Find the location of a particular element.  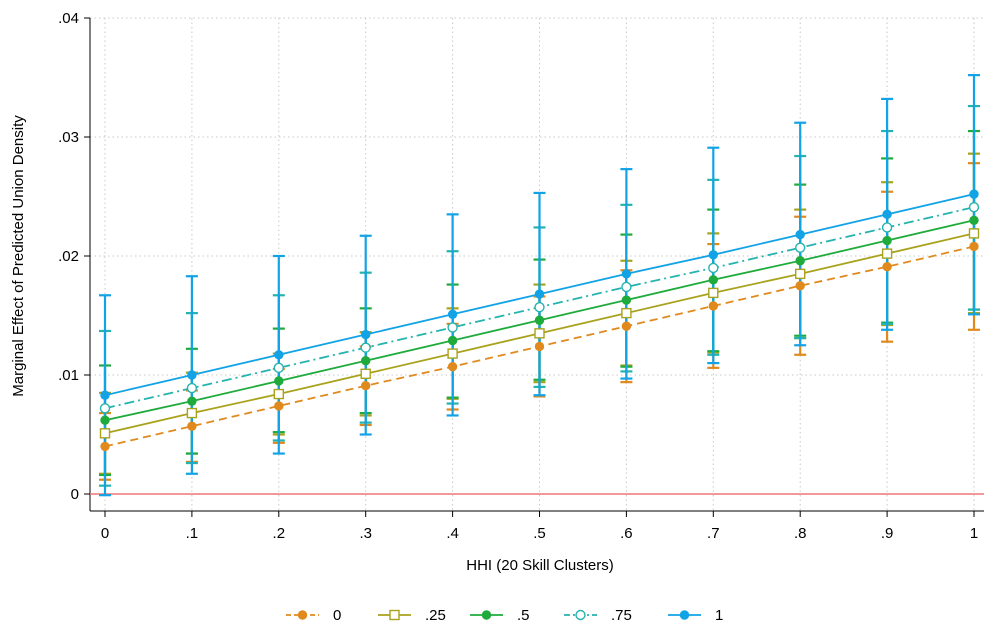

x-tick-label: .5 is located at coordinates (539, 533).